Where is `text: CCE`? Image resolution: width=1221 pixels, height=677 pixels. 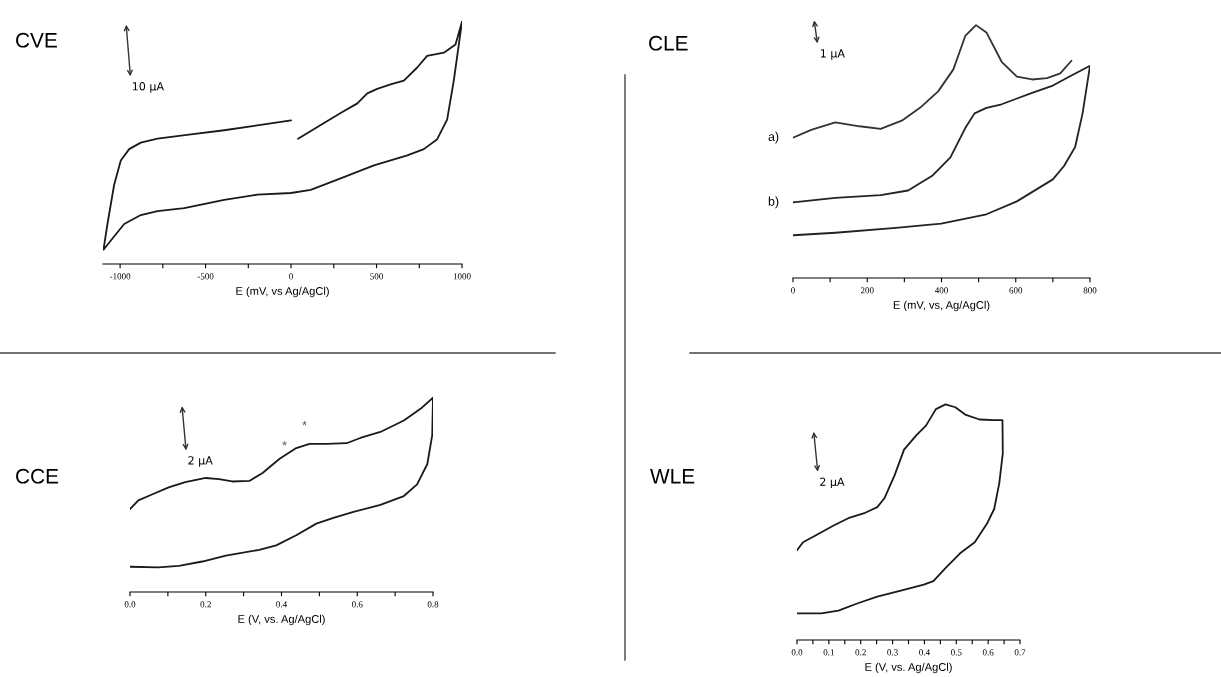
text: CCE is located at coordinates (37, 476).